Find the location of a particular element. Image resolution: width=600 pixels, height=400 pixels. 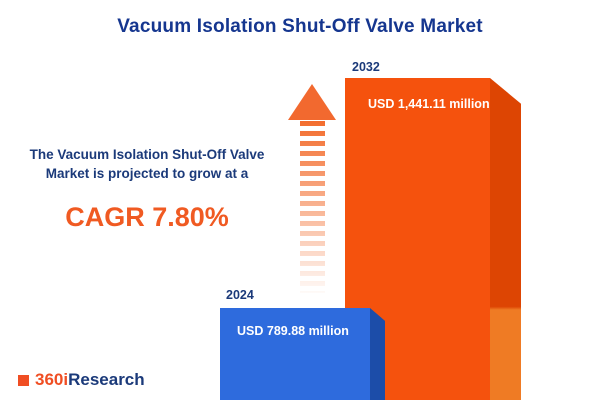

logo-text: 360i Research is located at coordinates (90, 380).